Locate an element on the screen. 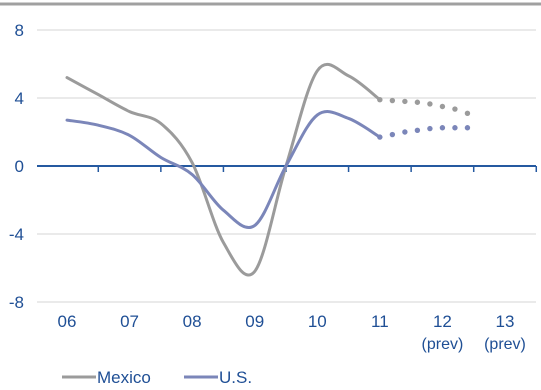  x-tick-label: 13 is located at coordinates (505, 321).